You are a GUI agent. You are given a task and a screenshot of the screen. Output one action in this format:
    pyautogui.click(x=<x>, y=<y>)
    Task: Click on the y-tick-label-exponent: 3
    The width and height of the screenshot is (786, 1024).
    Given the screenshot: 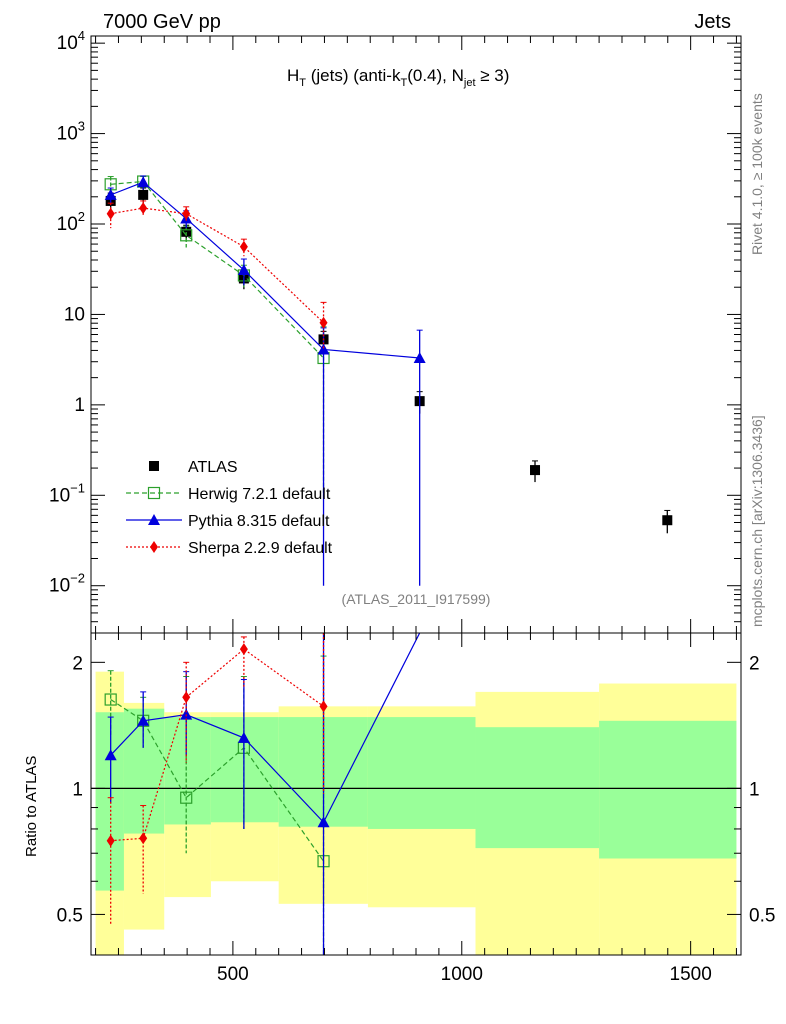 What is the action you would take?
    pyautogui.click(x=81, y=126)
    